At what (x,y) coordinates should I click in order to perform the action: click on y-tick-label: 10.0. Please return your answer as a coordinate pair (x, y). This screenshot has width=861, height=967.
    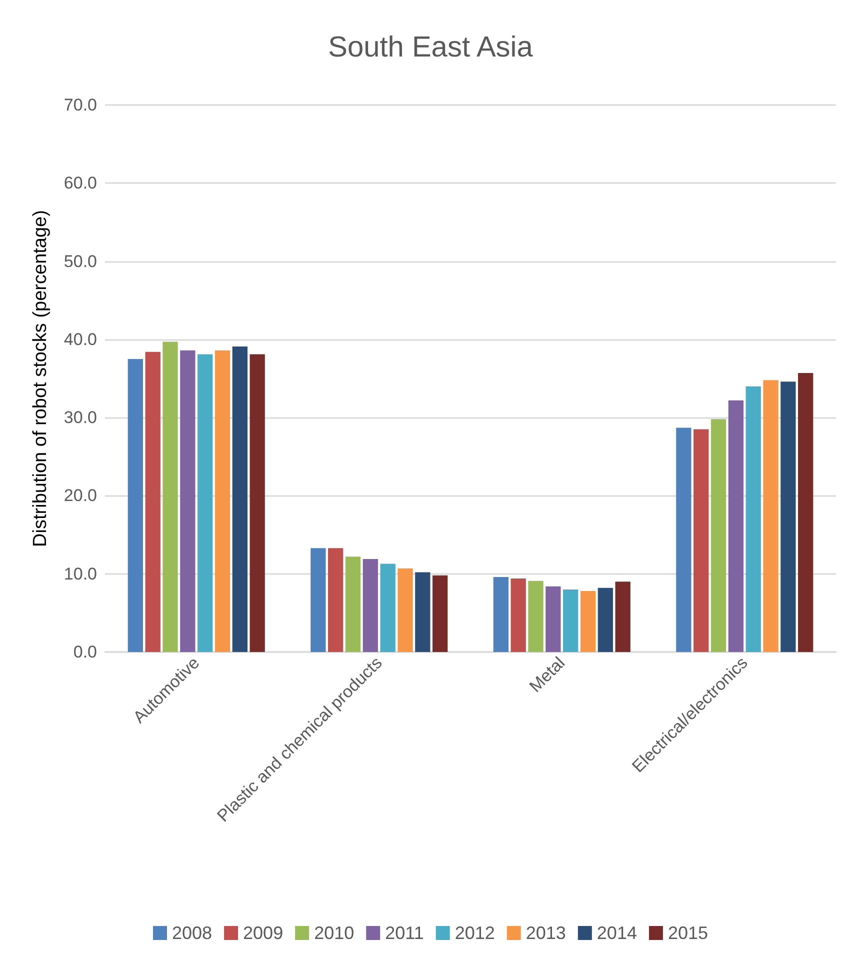
    Looking at the image, I should click on (80, 574).